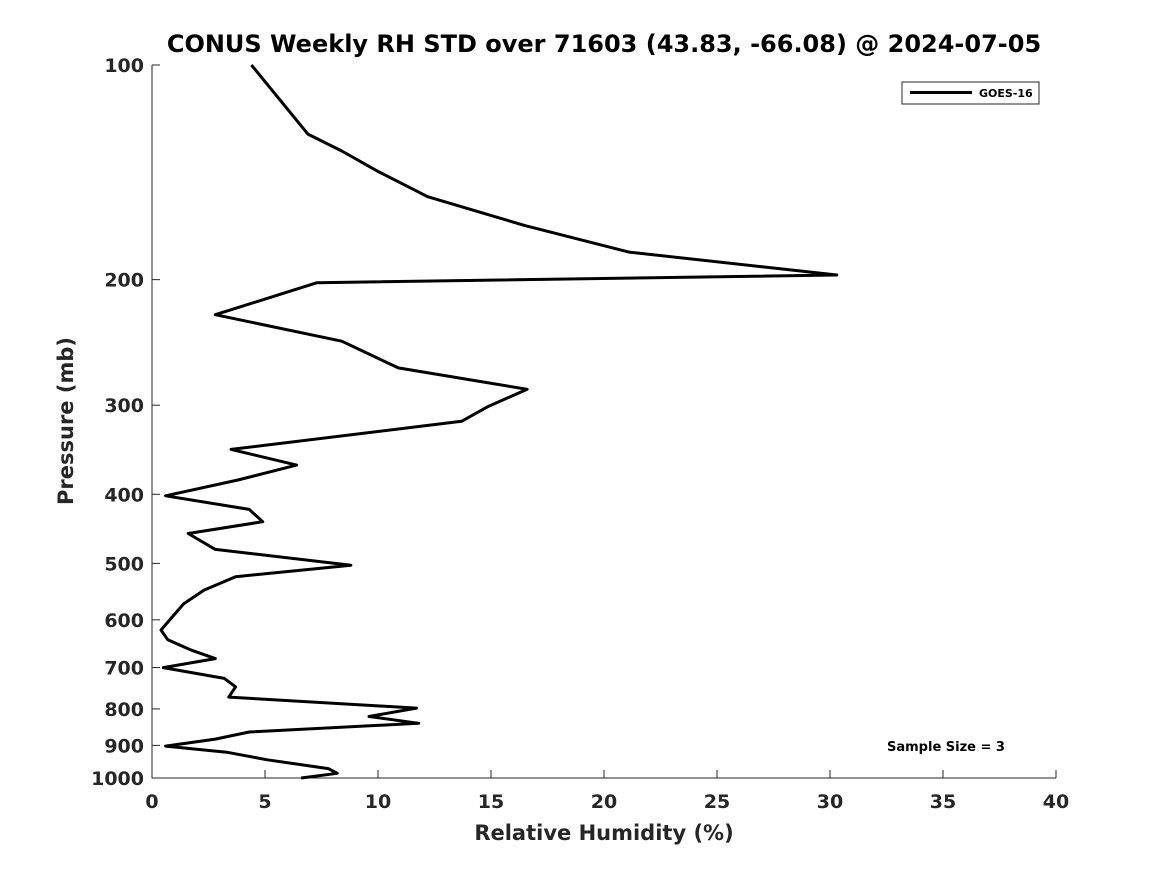  Describe the element at coordinates (604, 802) in the screenshot. I see `x-tick-label: 20` at that location.